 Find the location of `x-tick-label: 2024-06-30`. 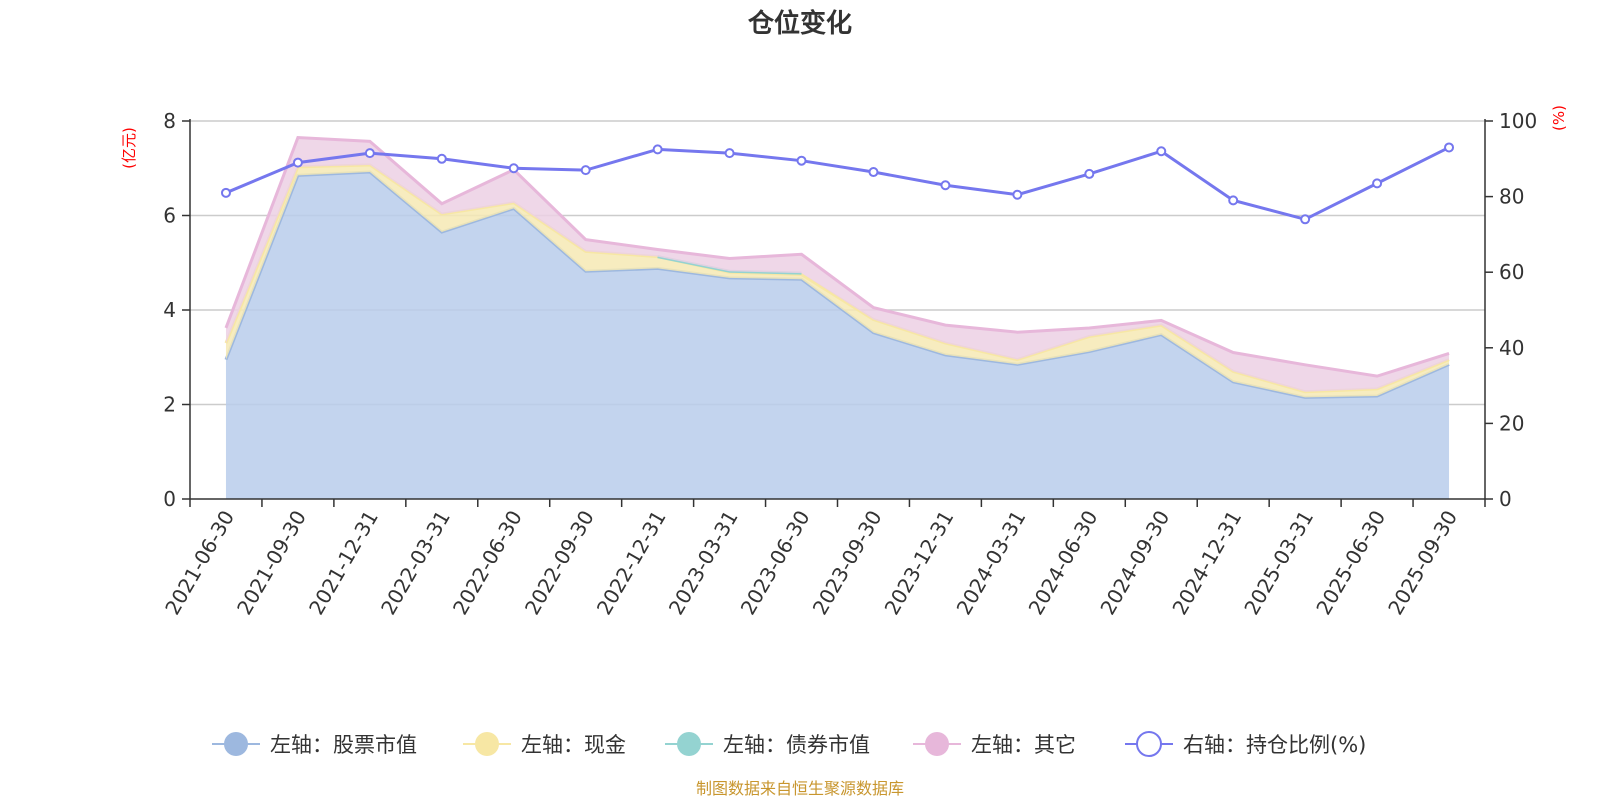

x-tick-label: 2024-06-30 is located at coordinates (1062, 562).